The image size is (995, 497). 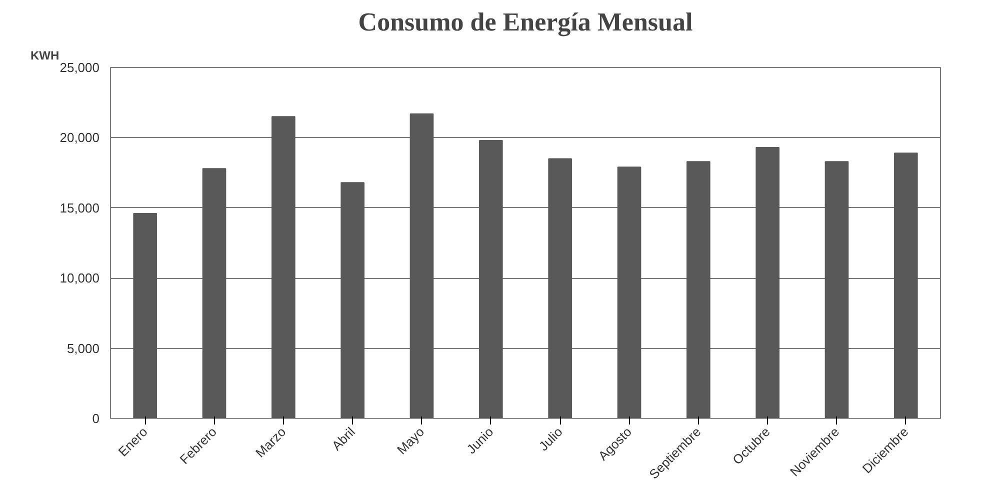 What do you see at coordinates (525, 22) in the screenshot?
I see `chart-title: Consumo de Energía Mensual` at bounding box center [525, 22].